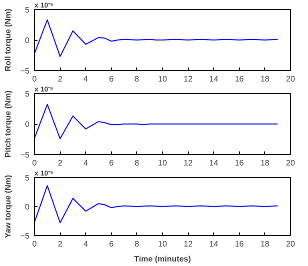 This screenshot has height=266, width=308. I want to click on x-axis-title: Time (minutes), so click(163, 259).